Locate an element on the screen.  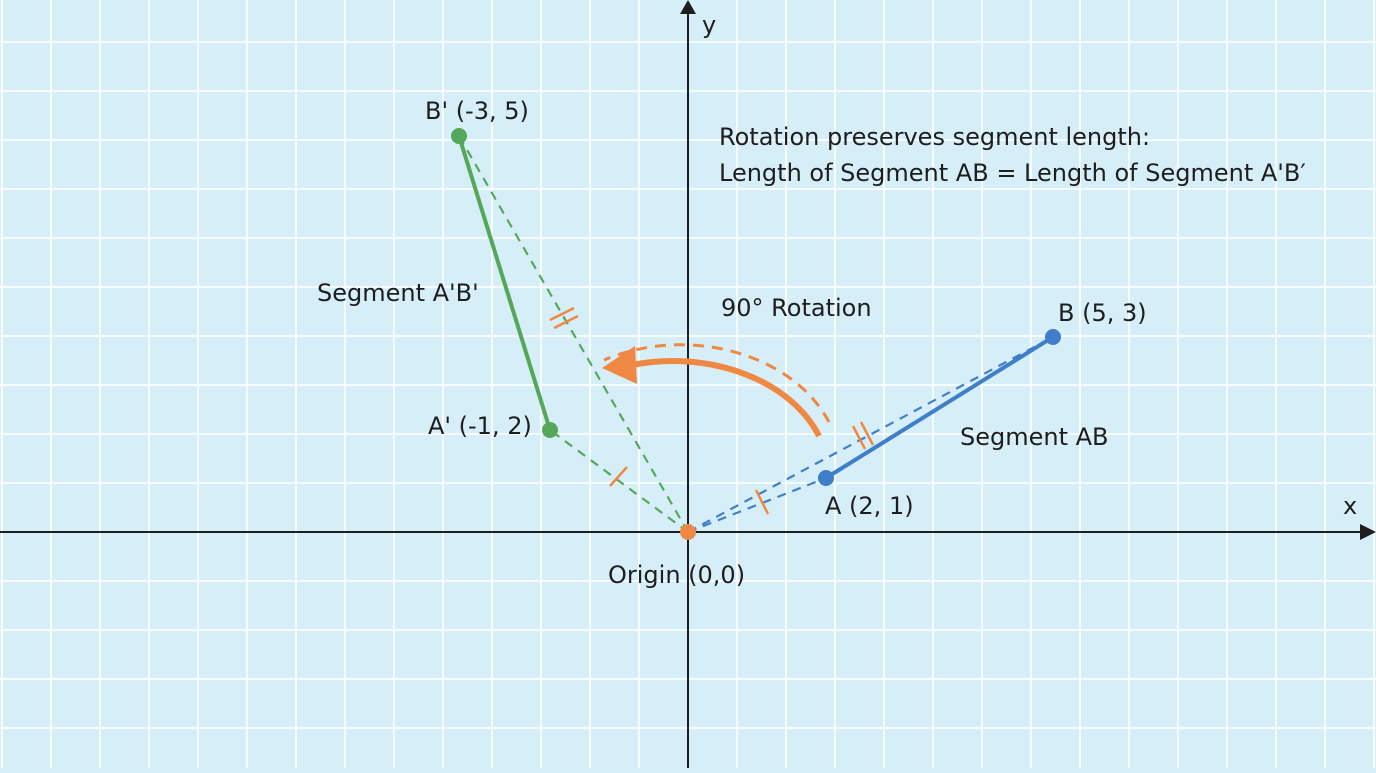
rotation-arrowhead-icon is located at coordinates (619, 365).